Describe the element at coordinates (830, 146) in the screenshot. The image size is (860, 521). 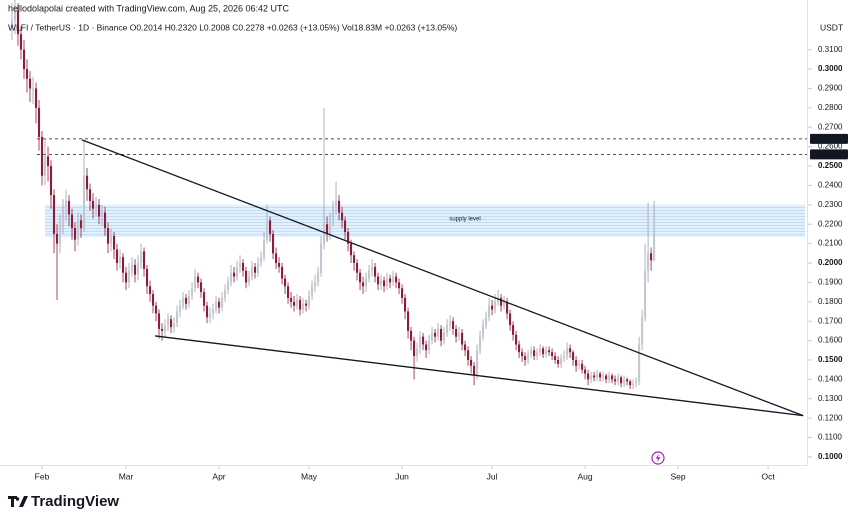
I see `y-tick-label: 0.2600` at that location.